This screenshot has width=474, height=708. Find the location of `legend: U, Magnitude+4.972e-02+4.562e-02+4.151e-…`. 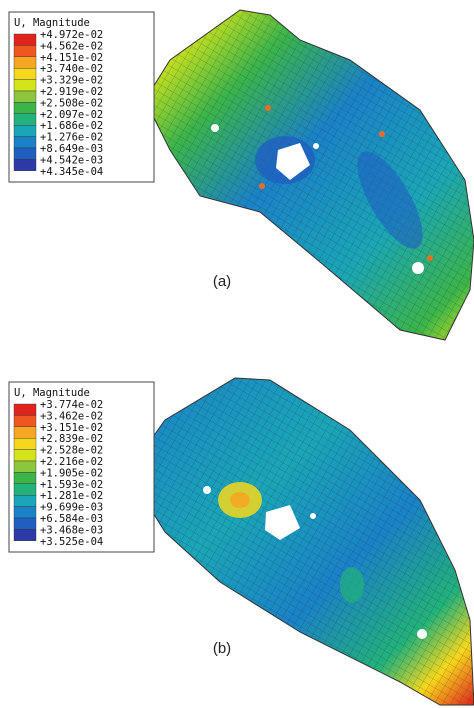

legend: U, Magnitude+4.972e-02+4.562e-02+4.151e-… is located at coordinates (81, 97).